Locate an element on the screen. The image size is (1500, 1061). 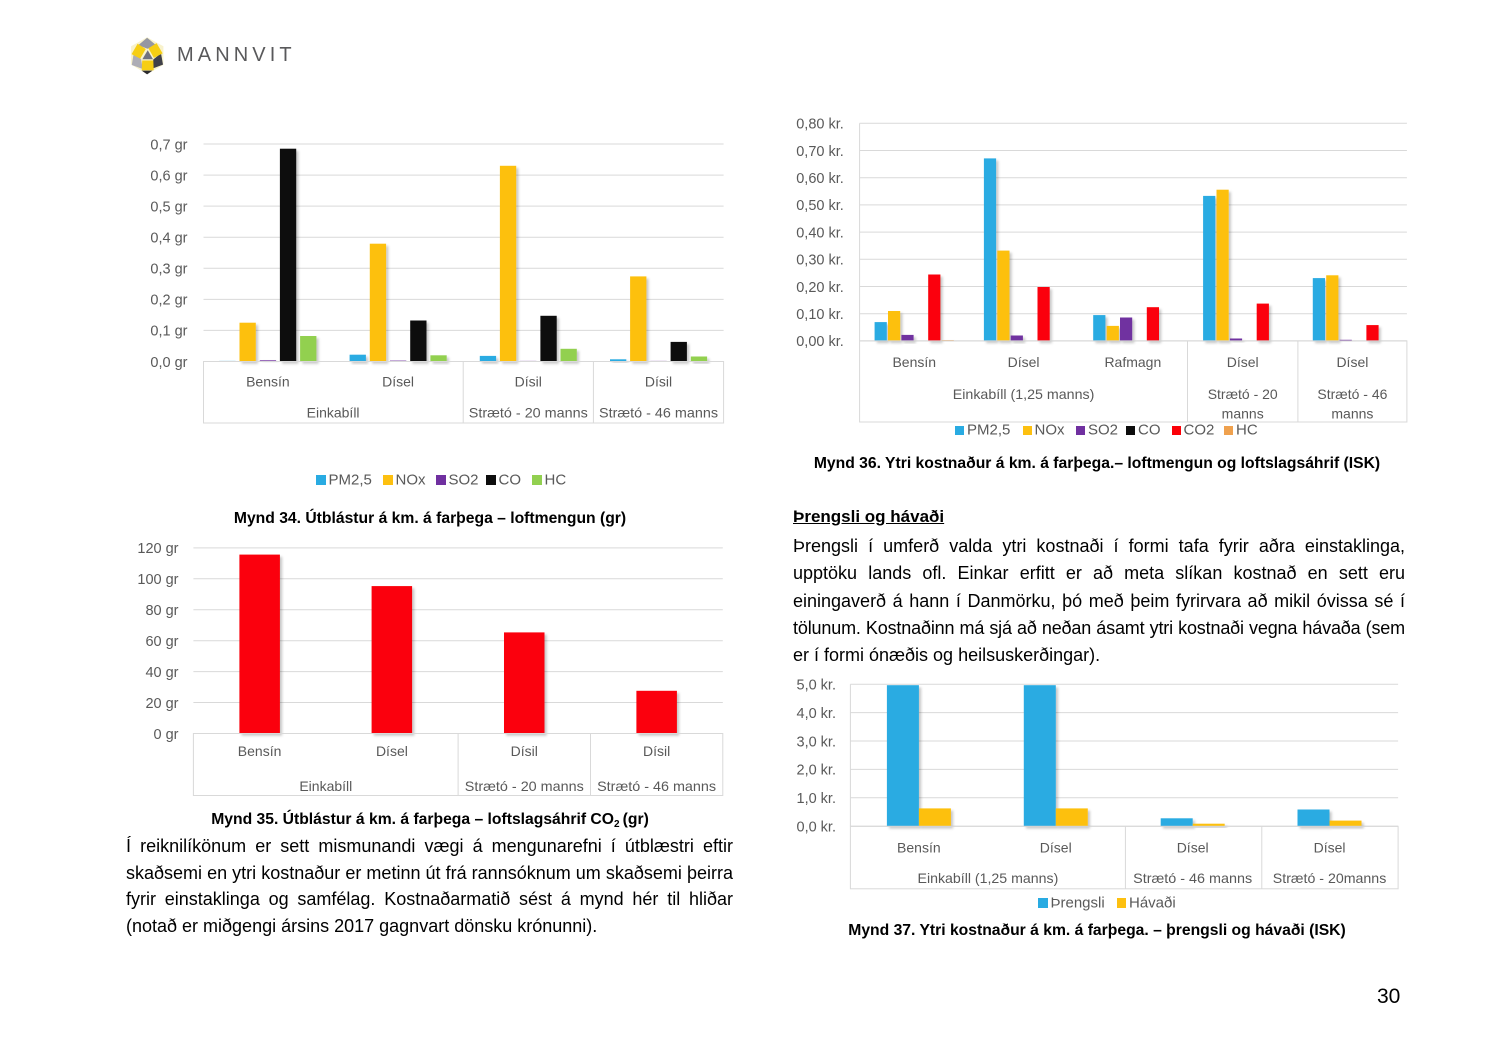
svg-text: 60 gr is located at coordinates (161, 642).